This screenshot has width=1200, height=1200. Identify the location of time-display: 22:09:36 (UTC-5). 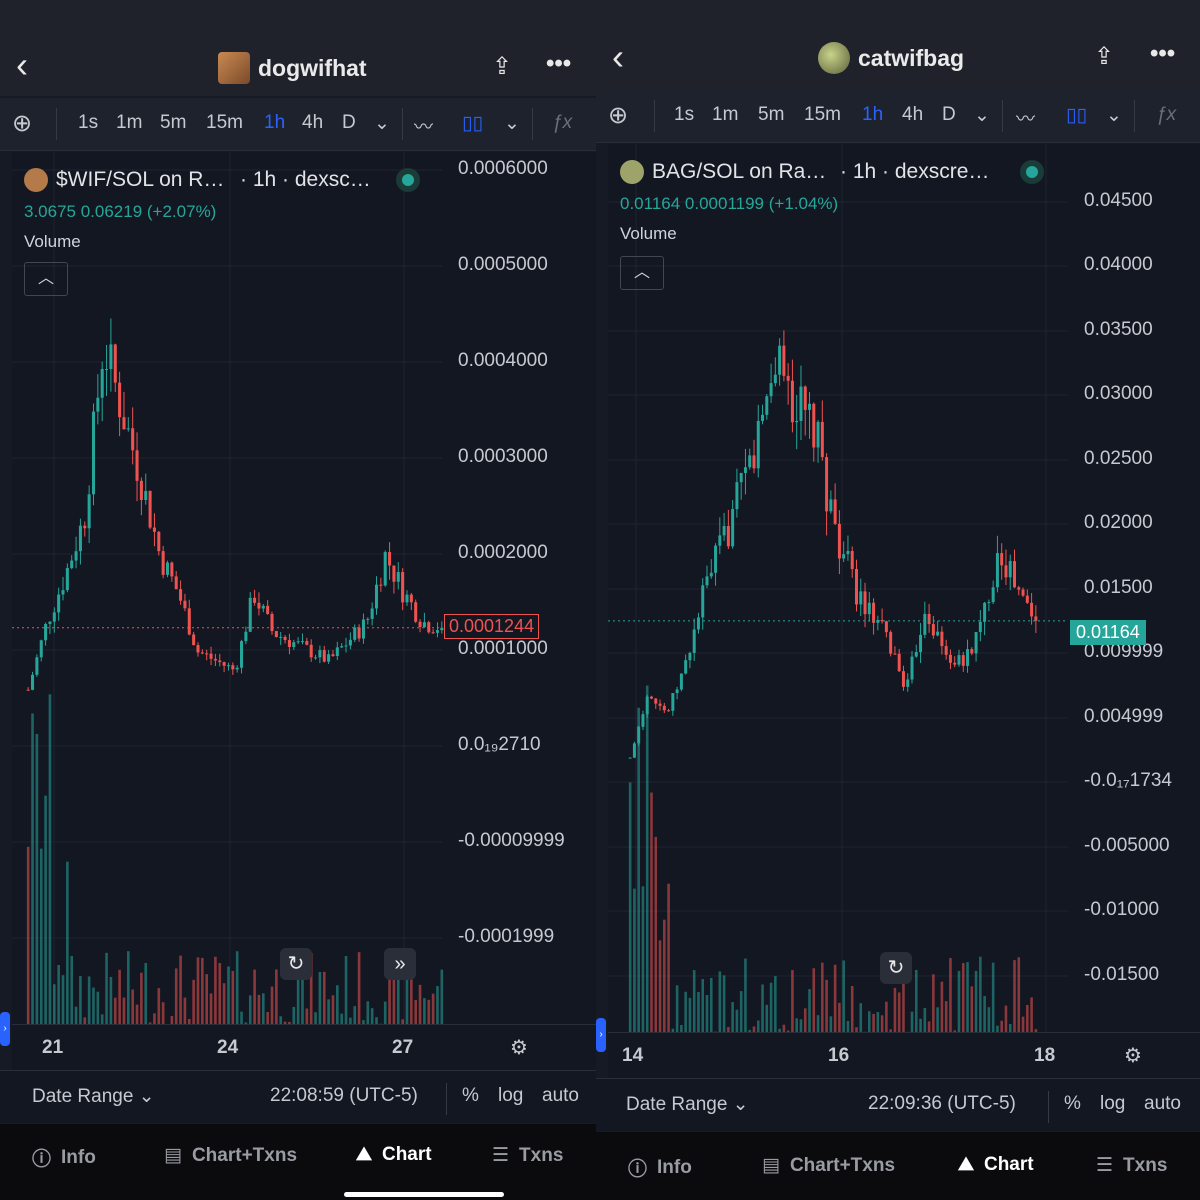
(942, 1103).